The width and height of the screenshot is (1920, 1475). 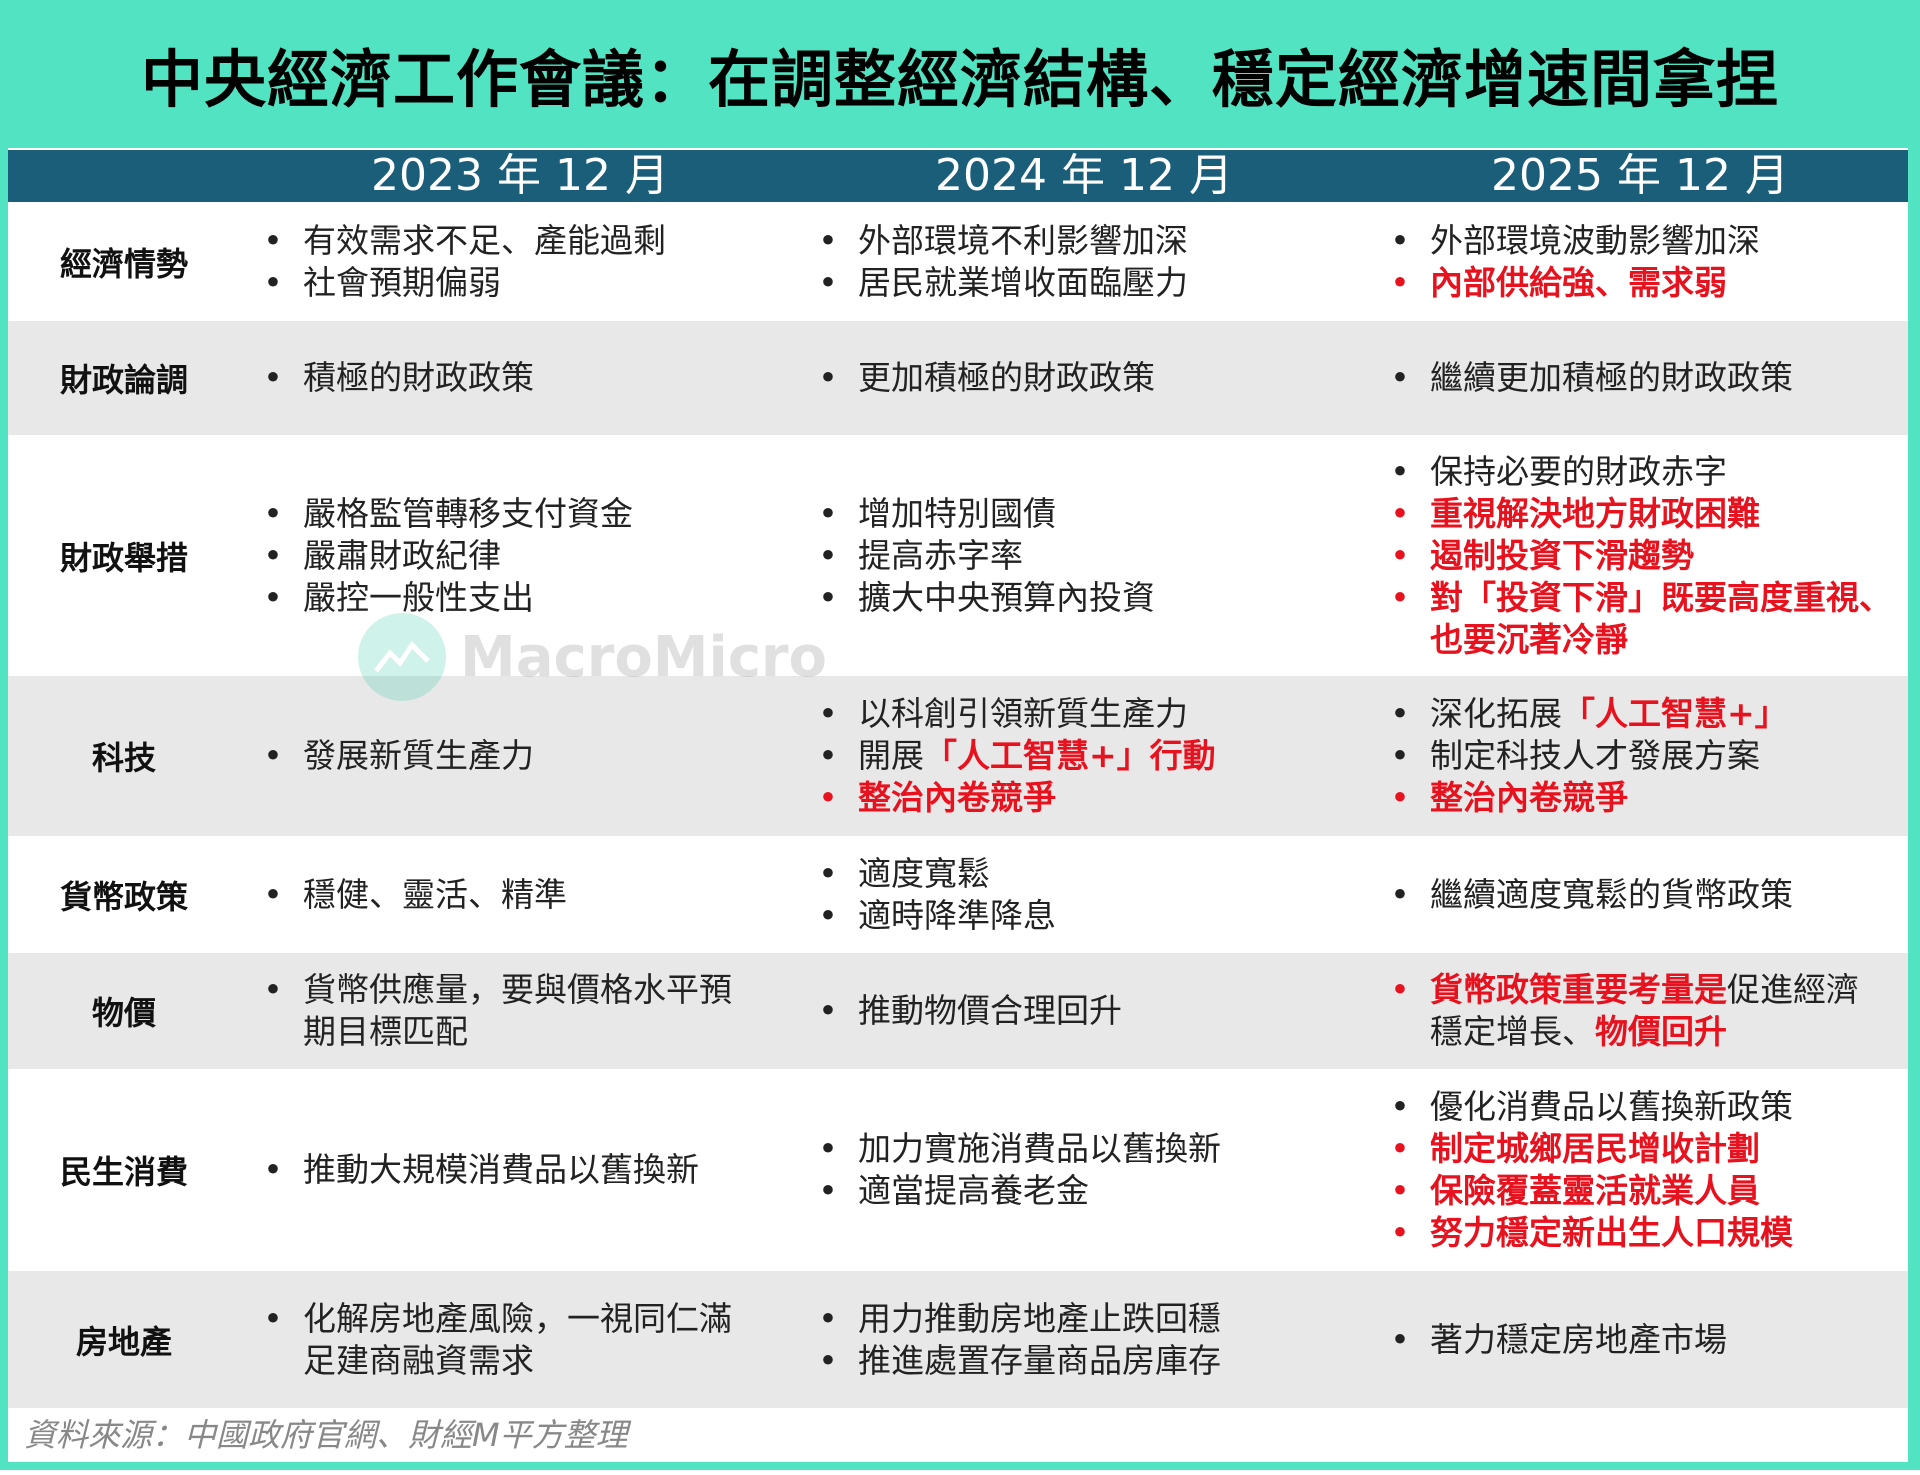 I want to click on item-text: 適度寬鬆, so click(x=924, y=873).